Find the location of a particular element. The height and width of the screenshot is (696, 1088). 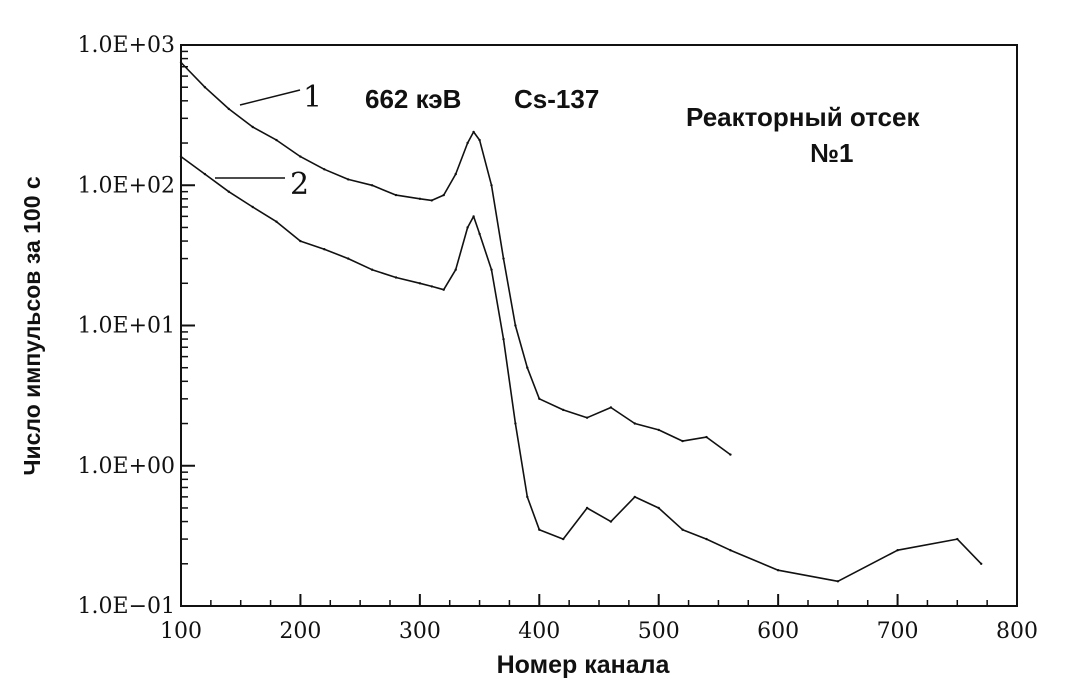

peak-energy-label: 662 кэВ is located at coordinates (413, 99).